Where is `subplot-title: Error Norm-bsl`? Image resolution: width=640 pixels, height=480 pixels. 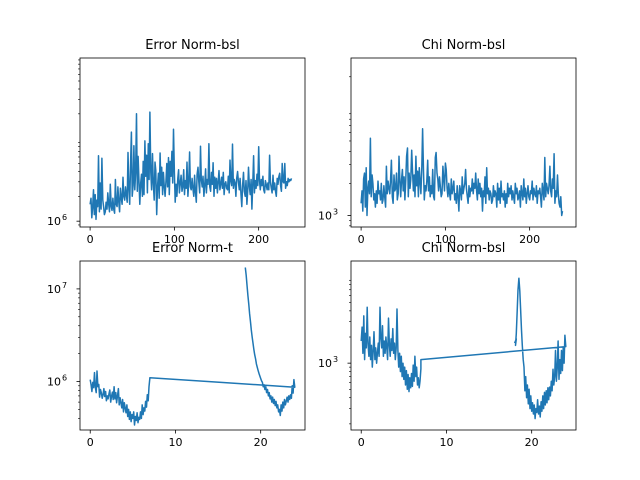
subplot-title: Error Norm-bsl is located at coordinates (192, 45).